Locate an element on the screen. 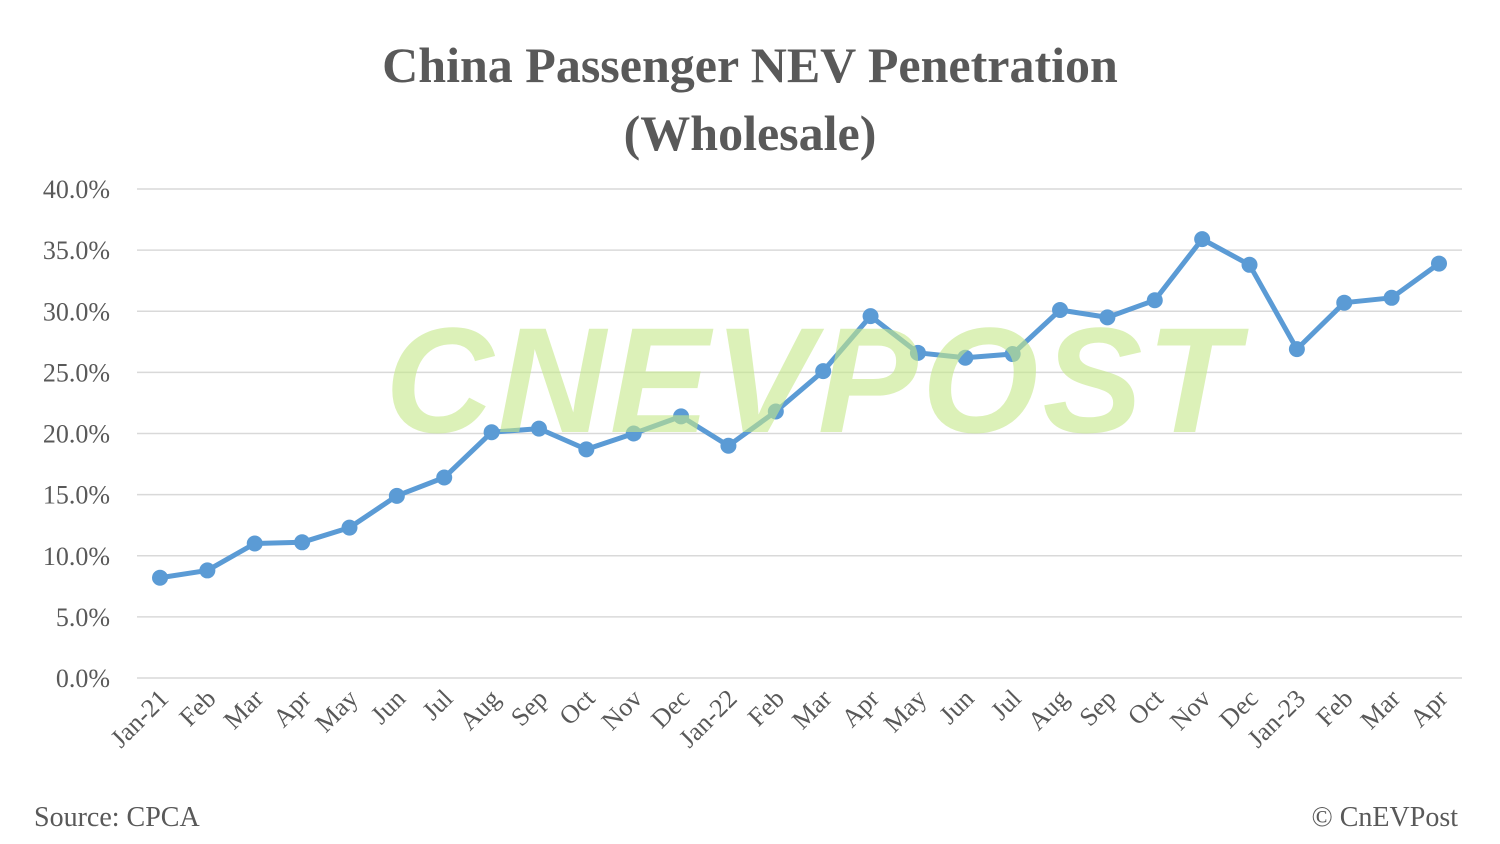 The image size is (1500, 844). copyright-note: © CnEVPost is located at coordinates (1384, 817).